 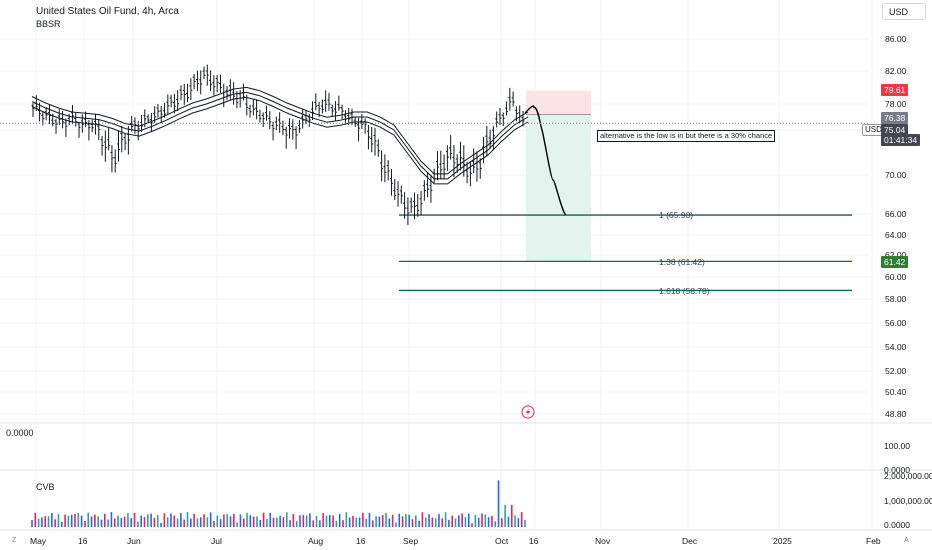 What do you see at coordinates (558, 102) in the screenshot?
I see `stop-zone` at bounding box center [558, 102].